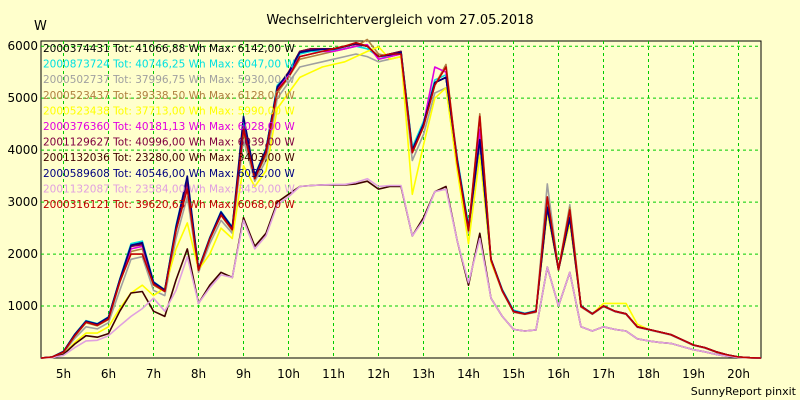 The image size is (800, 400). What do you see at coordinates (693, 374) in the screenshot?
I see `x-tick-label: 19h` at bounding box center [693, 374].